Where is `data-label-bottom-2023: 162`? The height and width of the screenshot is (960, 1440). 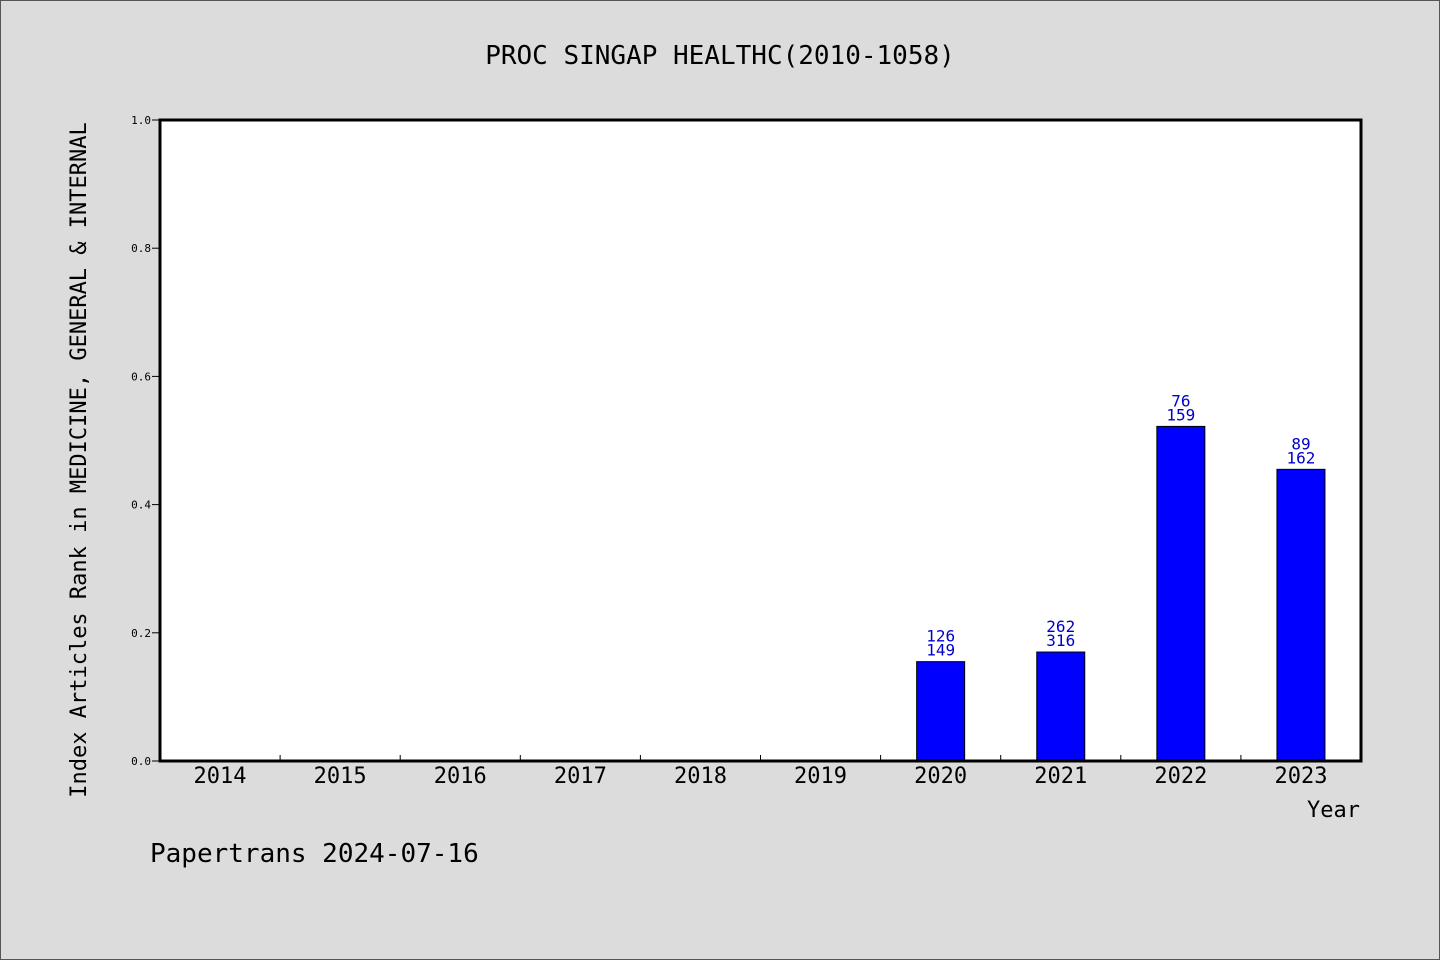 data-label-bottom-2023: 162 is located at coordinates (1300, 457).